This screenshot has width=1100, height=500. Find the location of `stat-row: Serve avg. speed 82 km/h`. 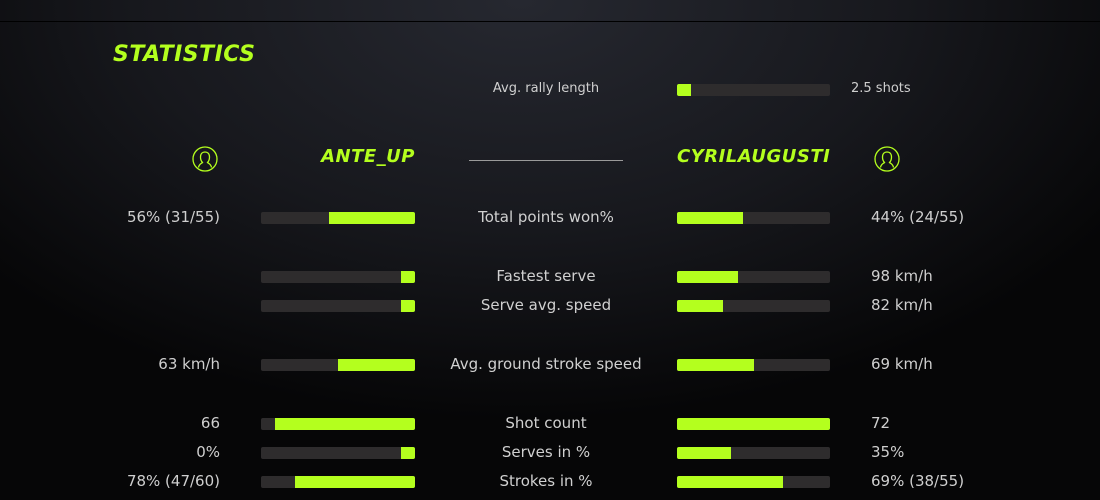

stat-row: Serve avg. speed 82 km/h is located at coordinates (550, 306).